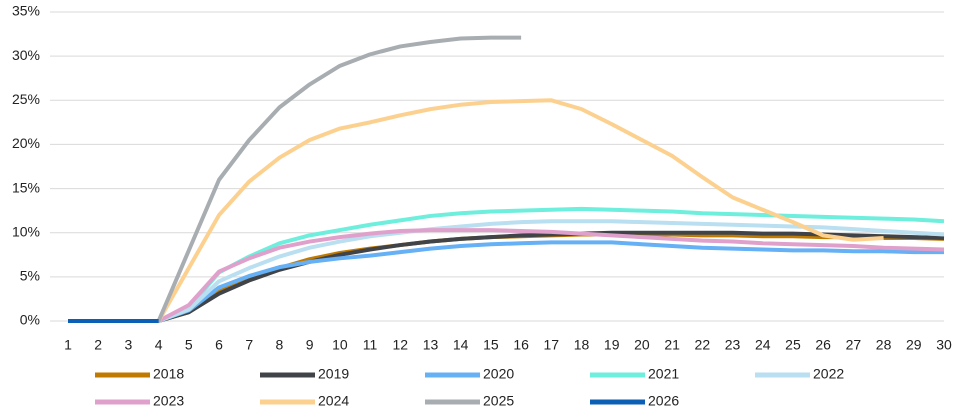 The image size is (955, 415). Describe the element at coordinates (129, 345) in the screenshot. I see `x-tick-label: 3` at that location.